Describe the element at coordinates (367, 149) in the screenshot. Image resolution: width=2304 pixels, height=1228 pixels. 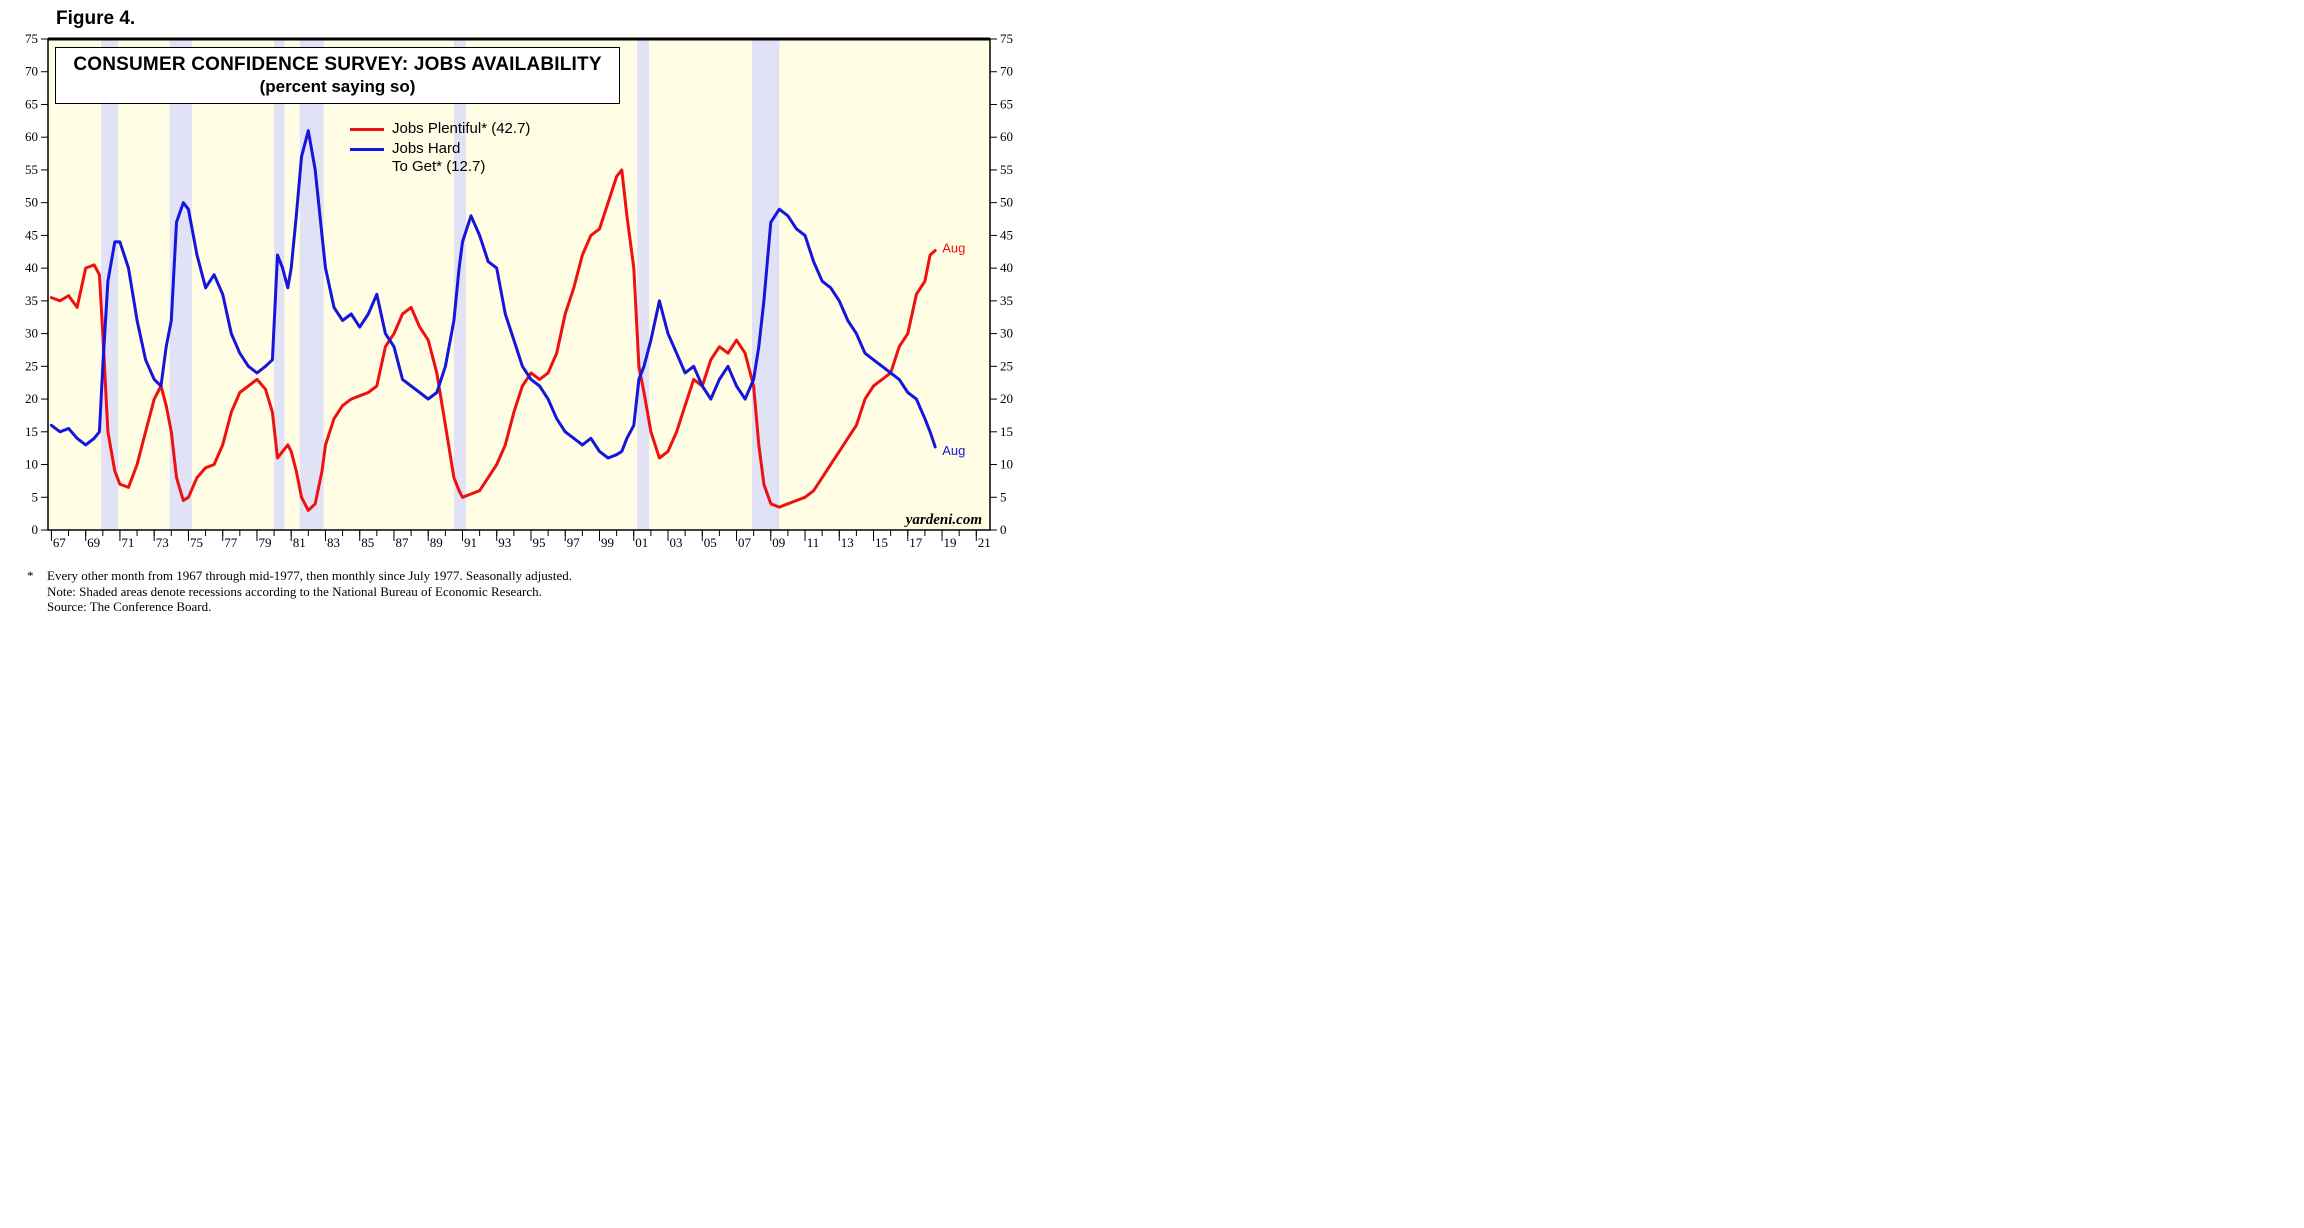
I see `legend-swatch-hard-to-get` at that location.